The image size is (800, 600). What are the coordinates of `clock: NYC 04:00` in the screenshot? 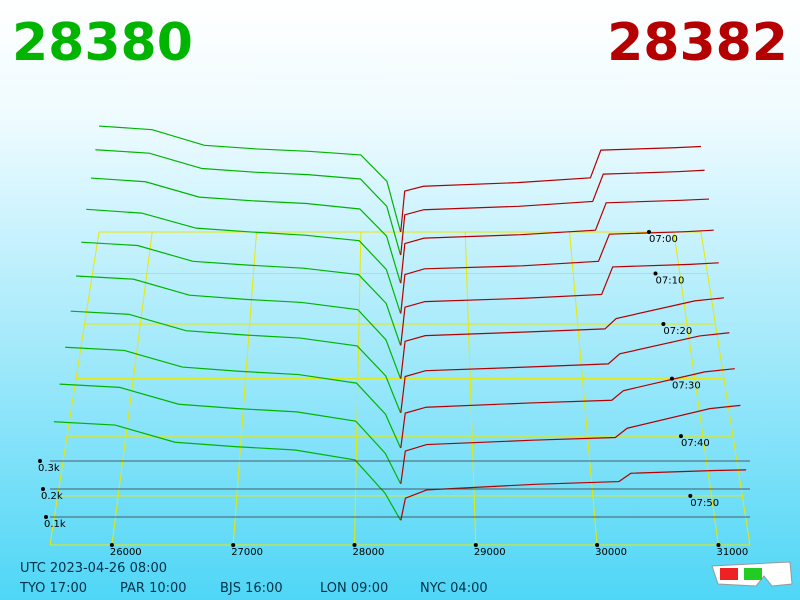 It's located at (454, 588).